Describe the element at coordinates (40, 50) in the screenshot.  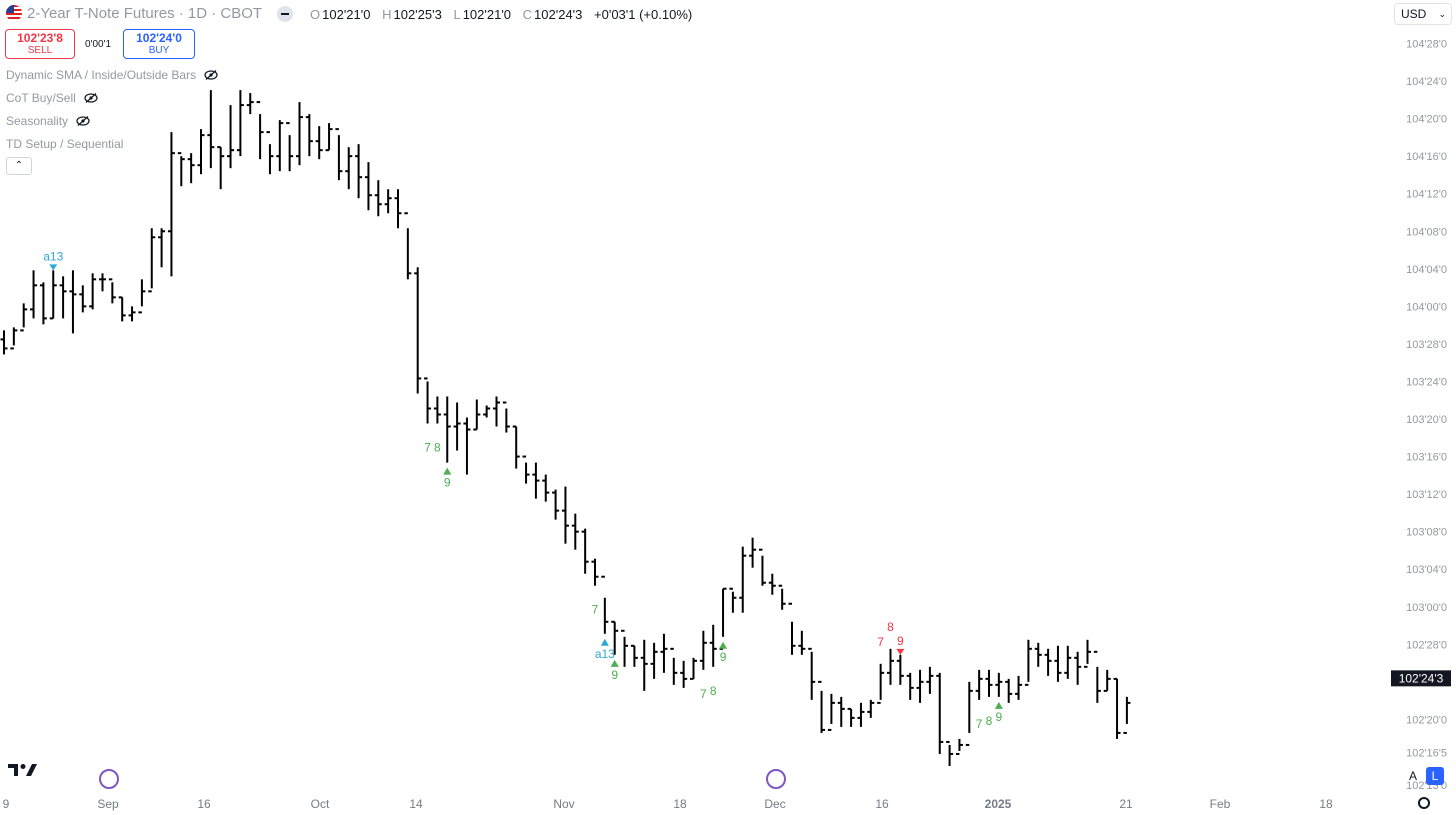
I see `sell-label: SELL` at that location.